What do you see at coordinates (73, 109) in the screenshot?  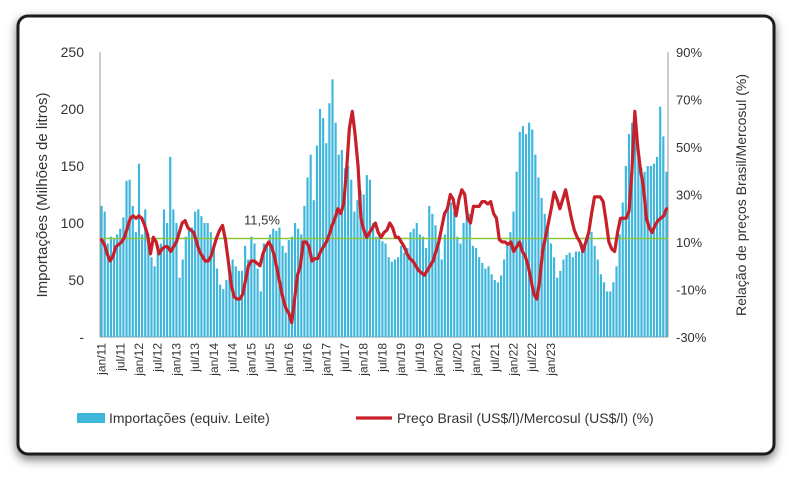 I see `left-tick-label: 200` at bounding box center [73, 109].